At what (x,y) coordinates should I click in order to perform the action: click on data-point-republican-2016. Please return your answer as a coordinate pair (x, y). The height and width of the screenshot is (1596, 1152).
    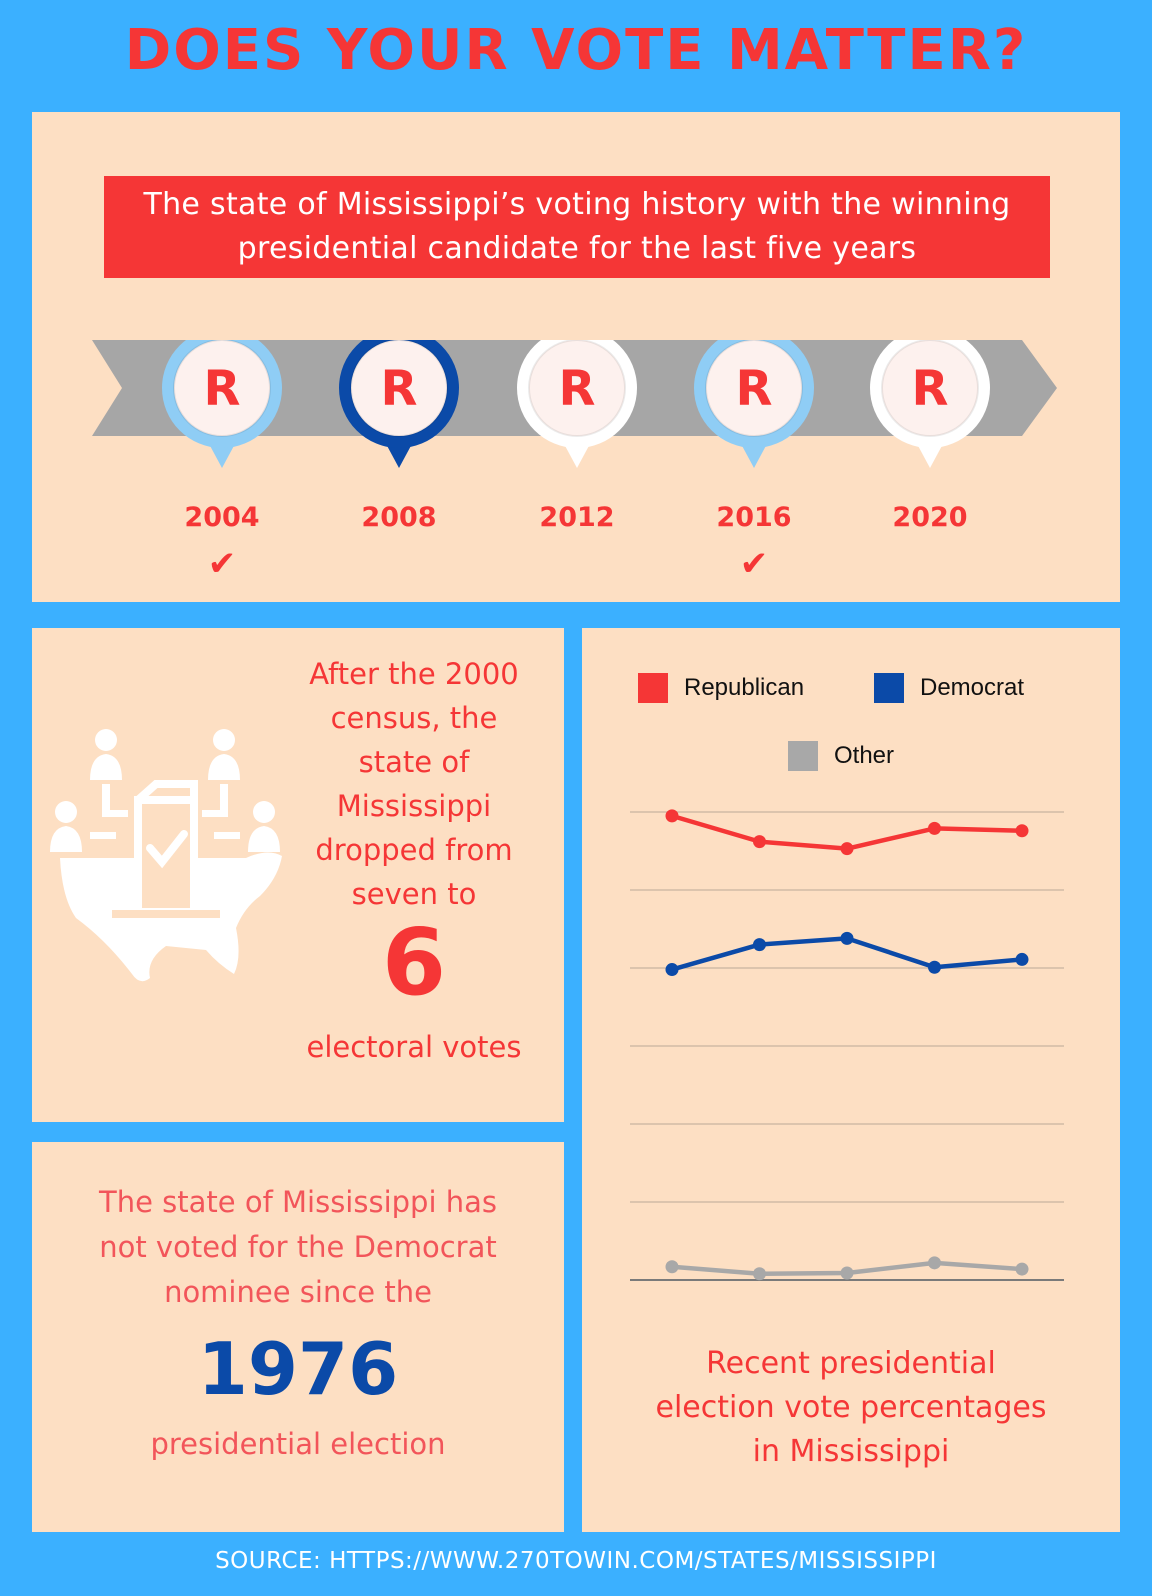
    Looking at the image, I should click on (934, 828).